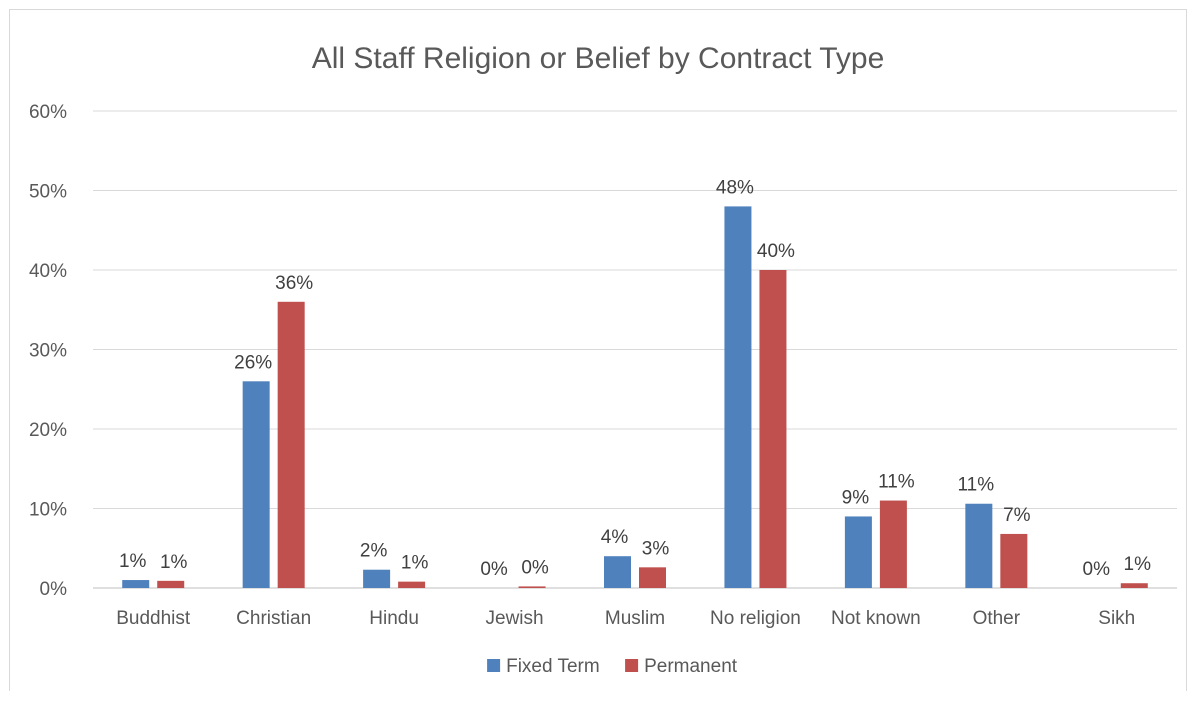  What do you see at coordinates (273, 618) in the screenshot?
I see `x-tick-label: Christian` at bounding box center [273, 618].